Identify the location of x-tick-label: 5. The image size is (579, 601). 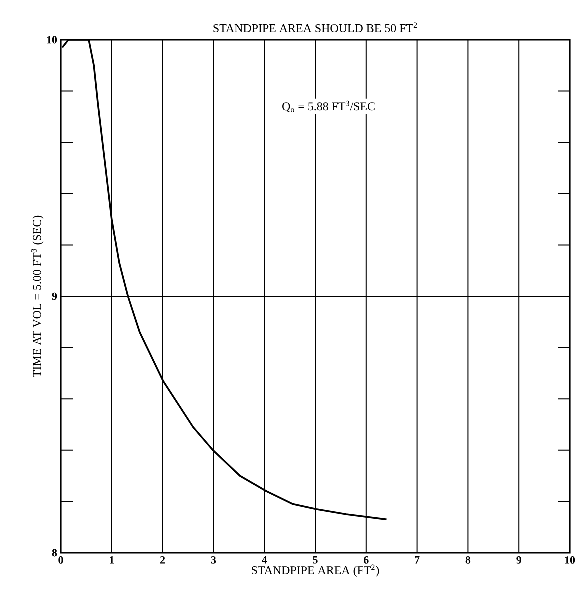
(315, 560).